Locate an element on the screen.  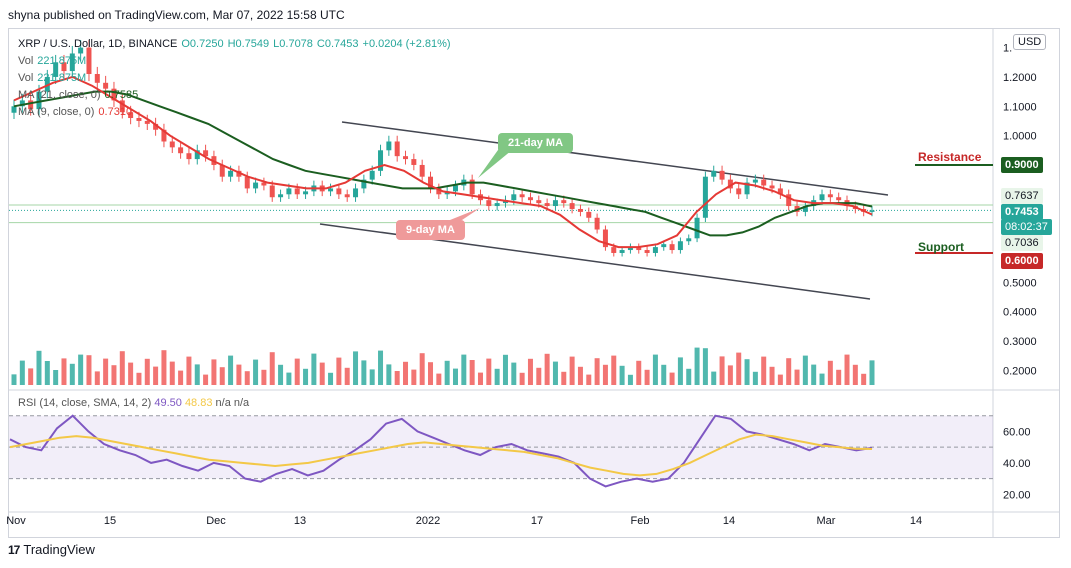
high-value: H0.7549 is located at coordinates (248, 44).